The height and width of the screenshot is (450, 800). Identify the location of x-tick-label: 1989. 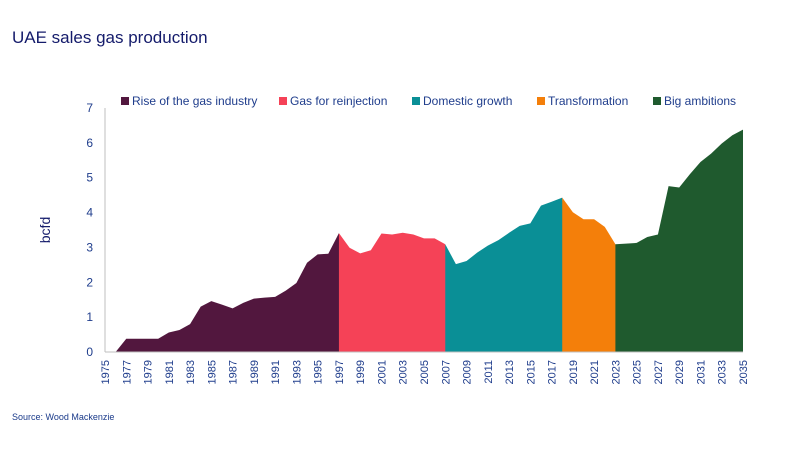
(255, 372).